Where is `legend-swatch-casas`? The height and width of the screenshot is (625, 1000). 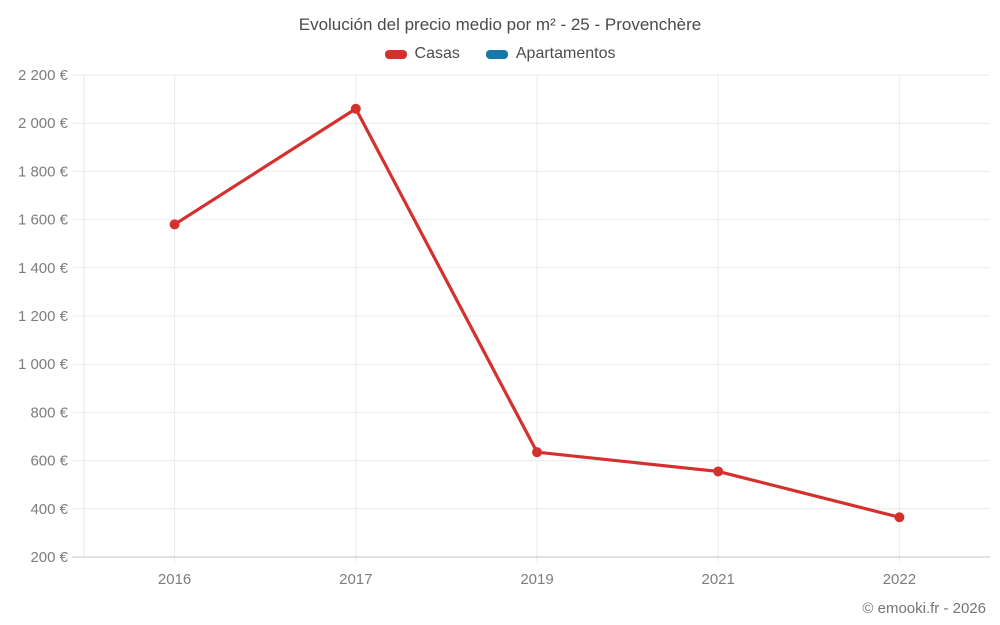 legend-swatch-casas is located at coordinates (395, 54).